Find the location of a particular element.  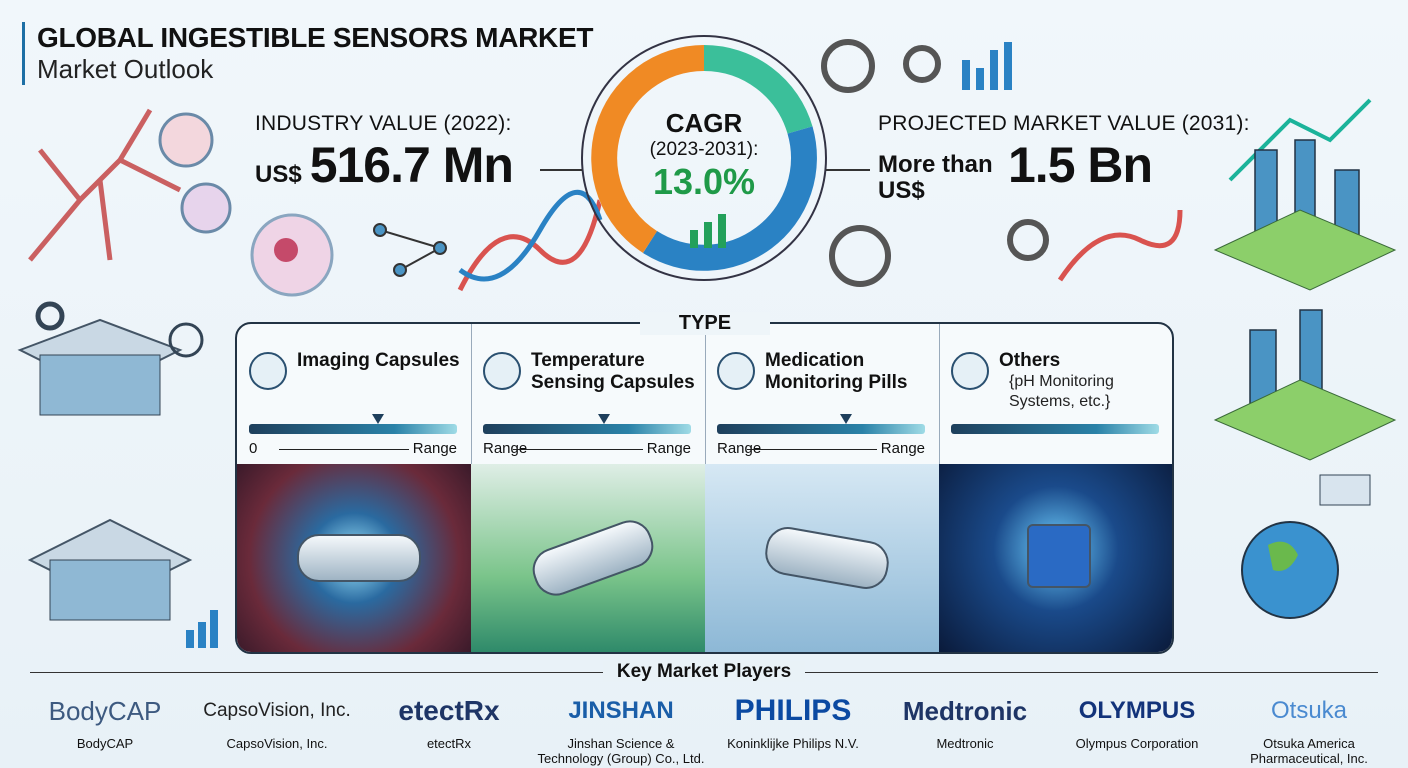

type-card: Imaging Capsules 0 Range is located at coordinates (354, 488).